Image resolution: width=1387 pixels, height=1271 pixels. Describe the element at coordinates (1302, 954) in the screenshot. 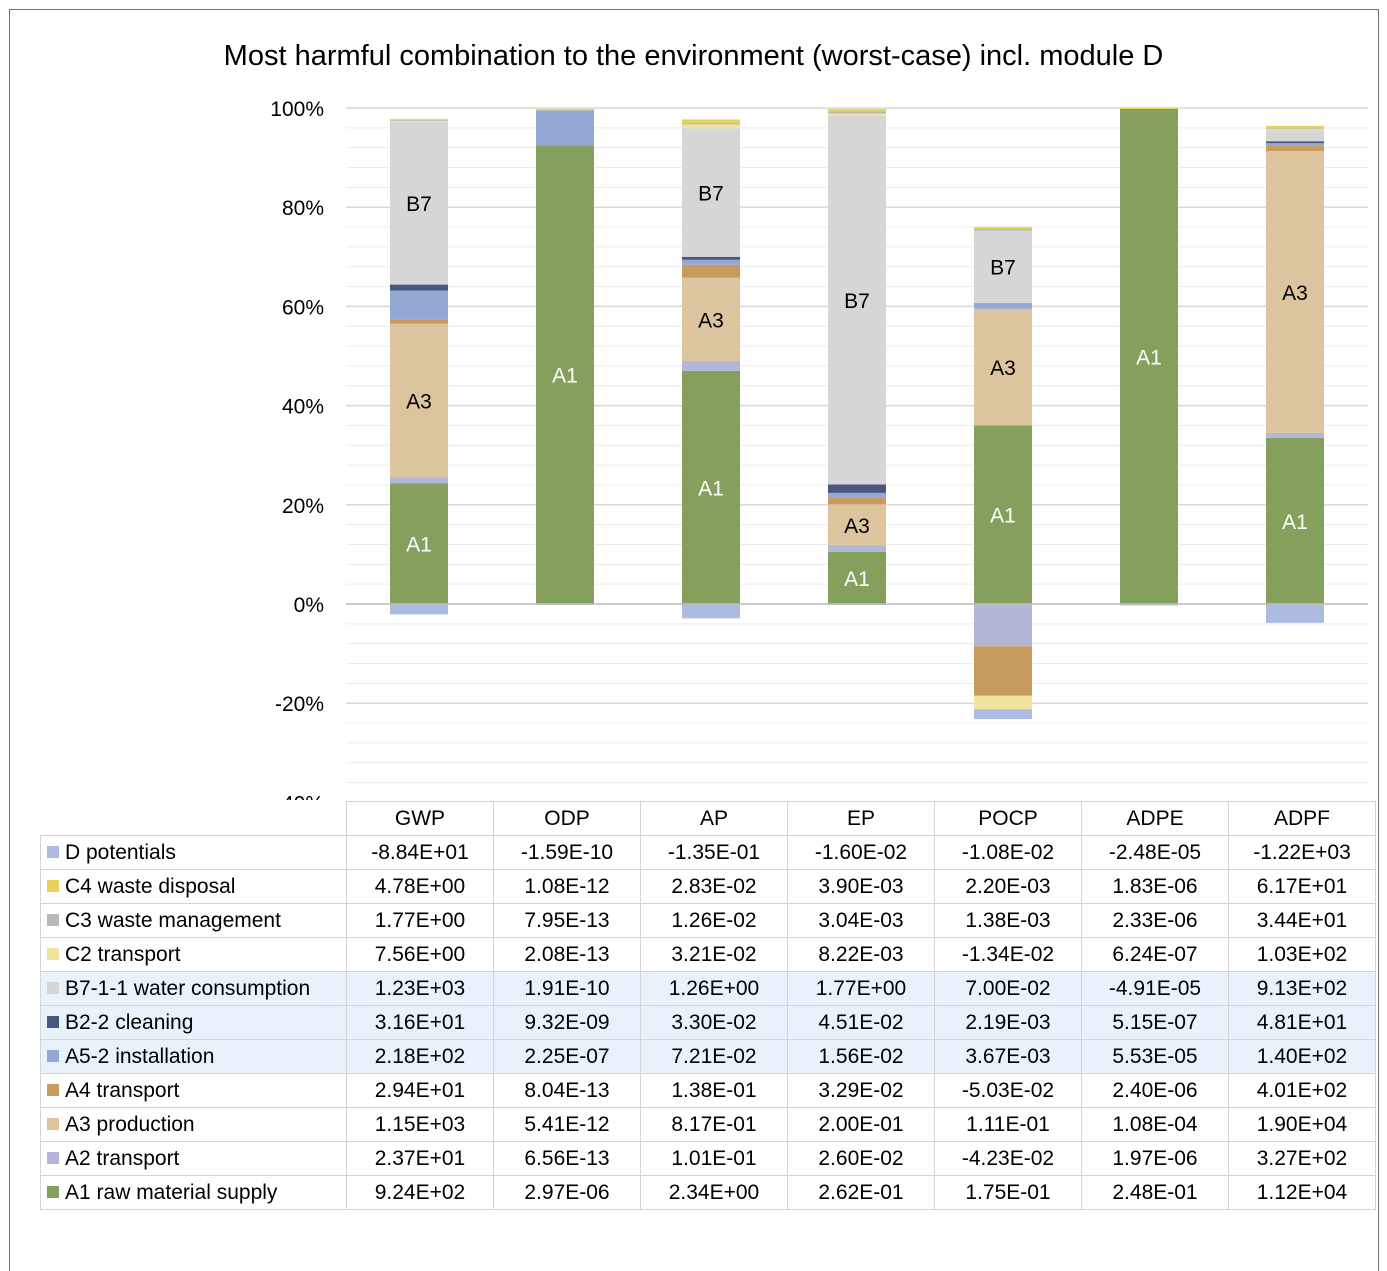

I see `table-cell: 1.03E+02` at that location.